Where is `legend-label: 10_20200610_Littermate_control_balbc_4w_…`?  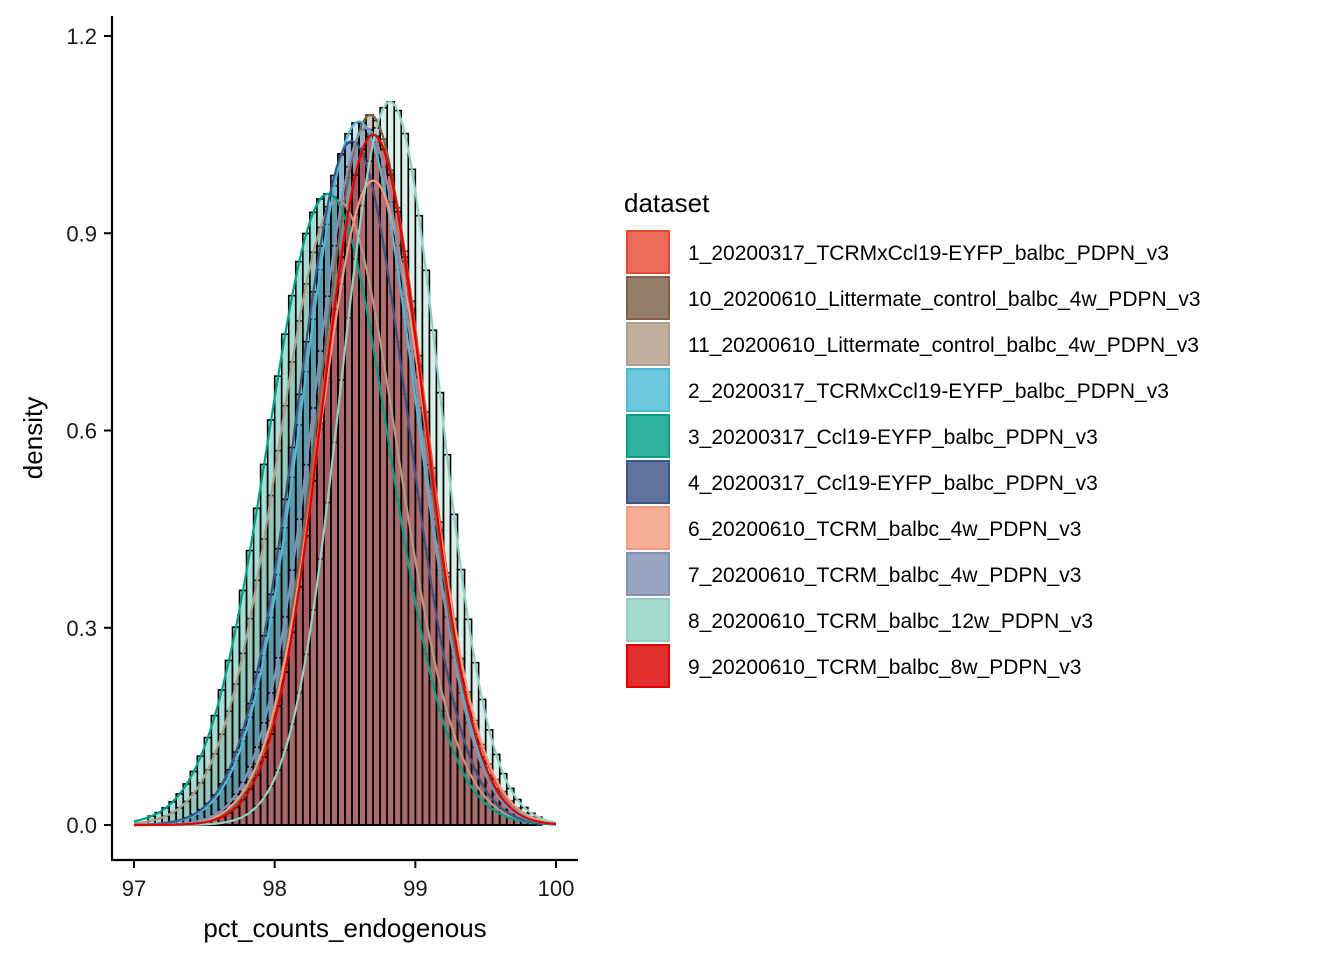
legend-label: 10_20200610_Littermate_control_balbc_4w_… is located at coordinates (944, 299).